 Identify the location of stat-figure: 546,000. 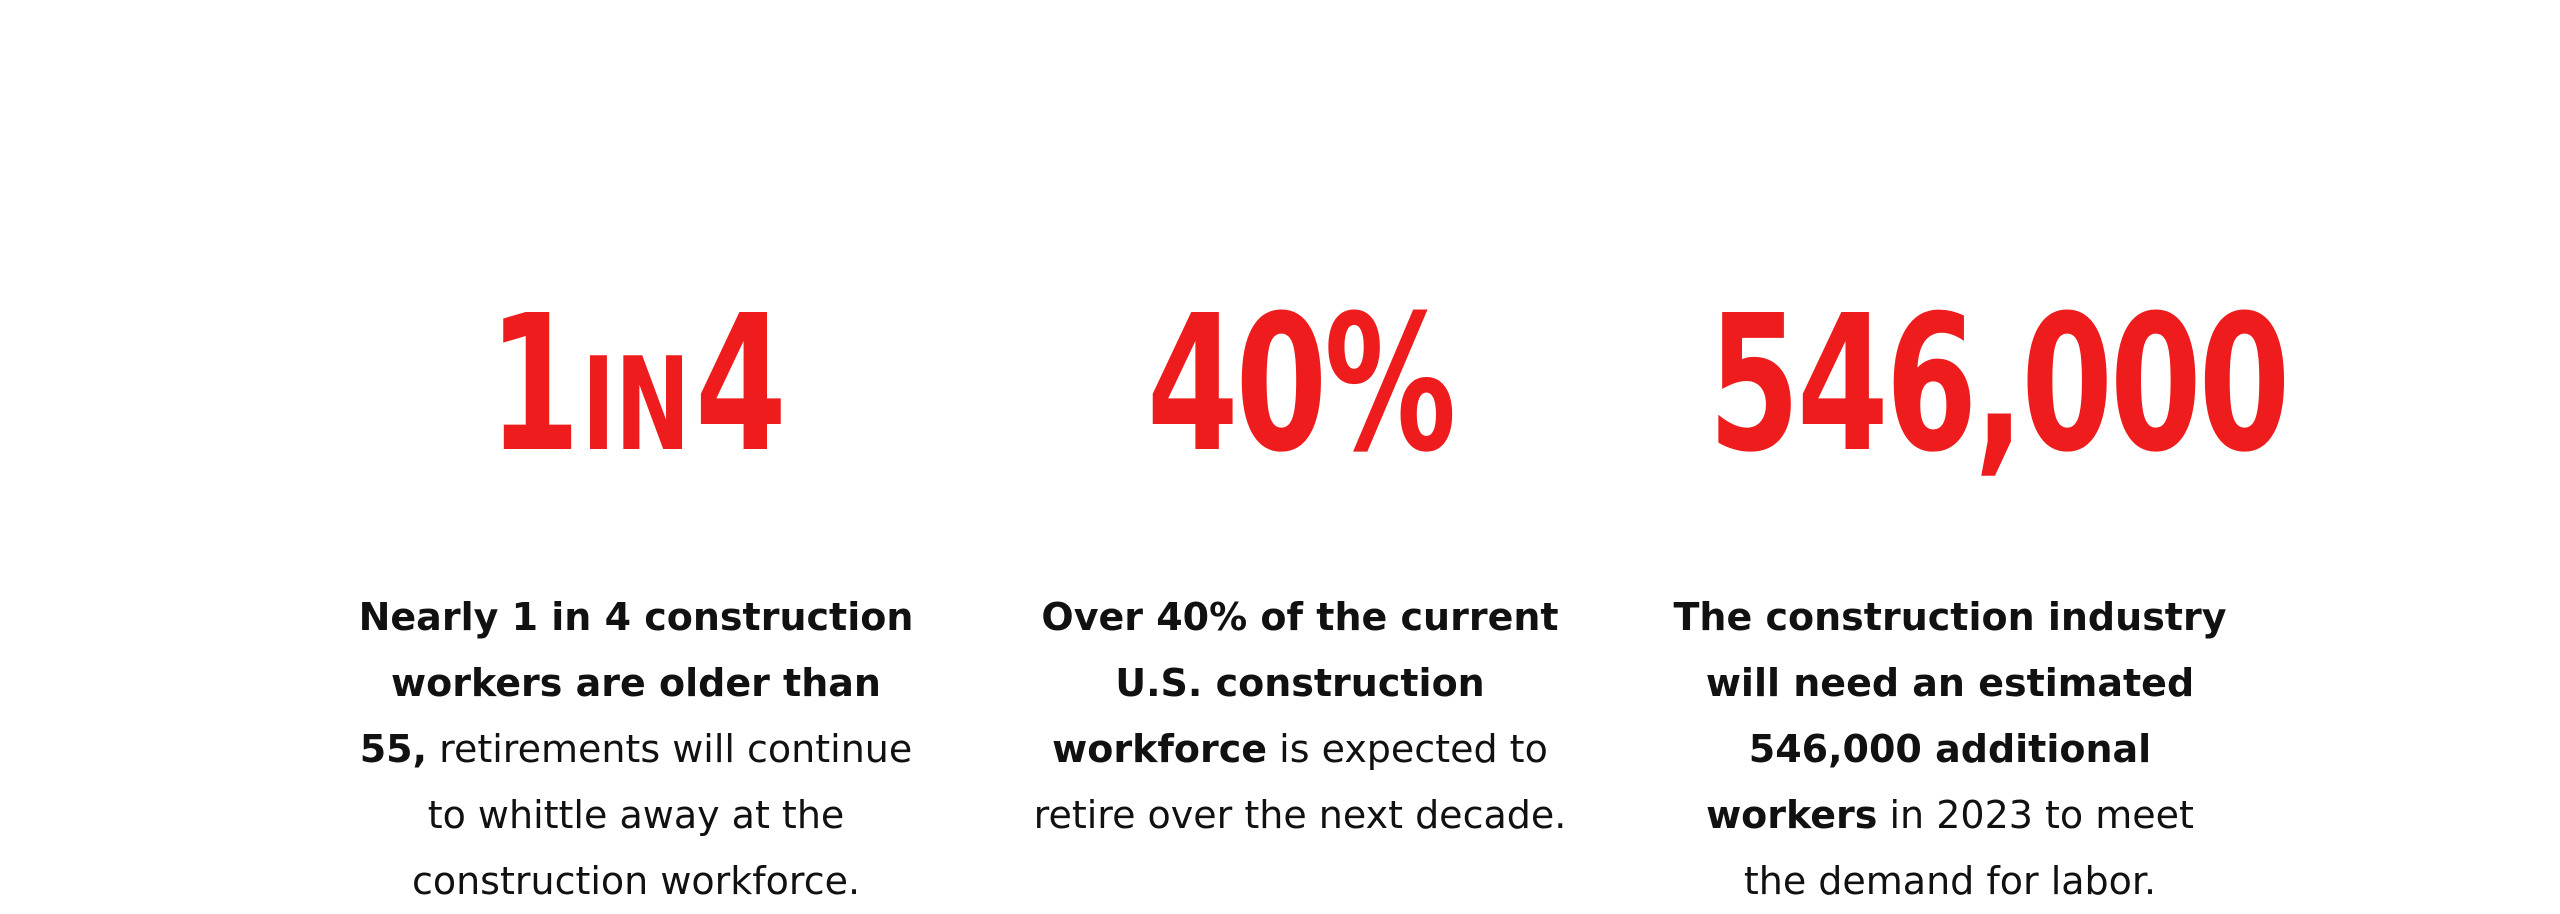
(1999, 384).